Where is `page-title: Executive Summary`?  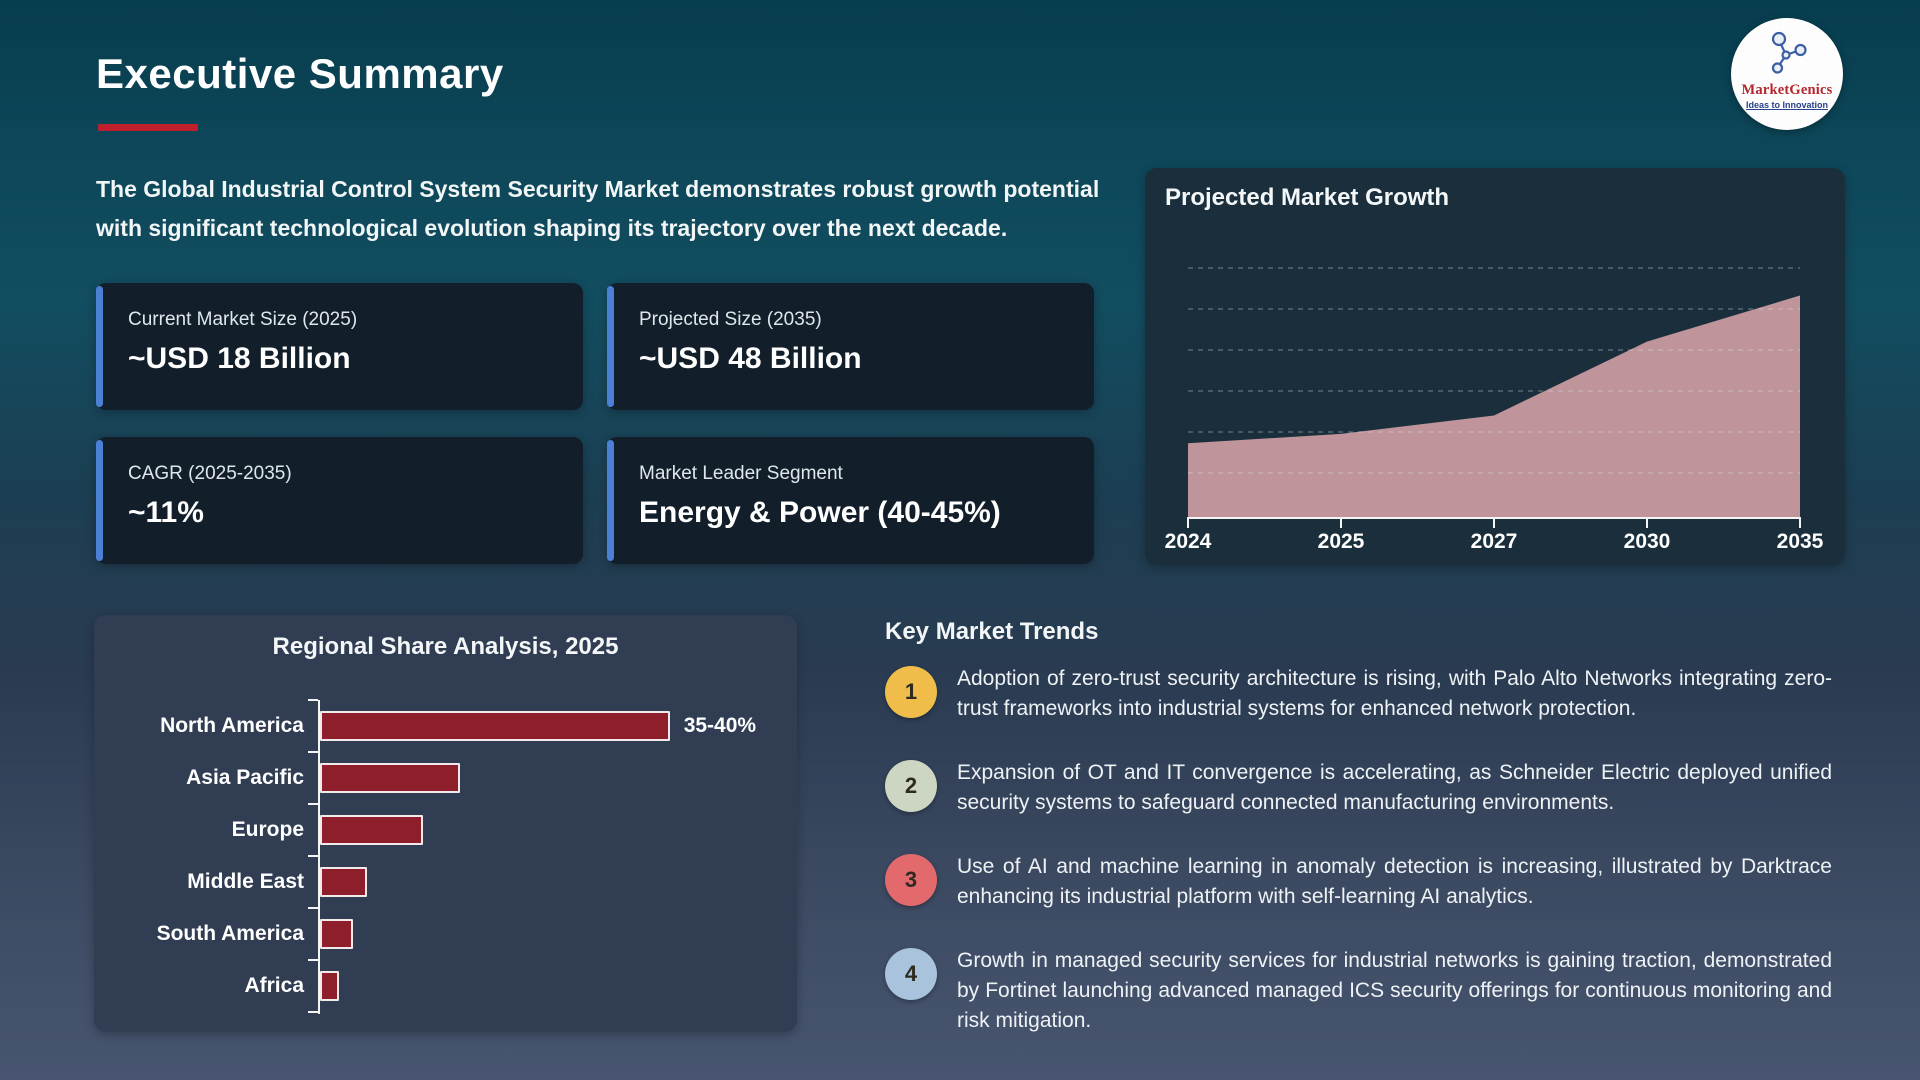
page-title: Executive Summary is located at coordinates (300, 73).